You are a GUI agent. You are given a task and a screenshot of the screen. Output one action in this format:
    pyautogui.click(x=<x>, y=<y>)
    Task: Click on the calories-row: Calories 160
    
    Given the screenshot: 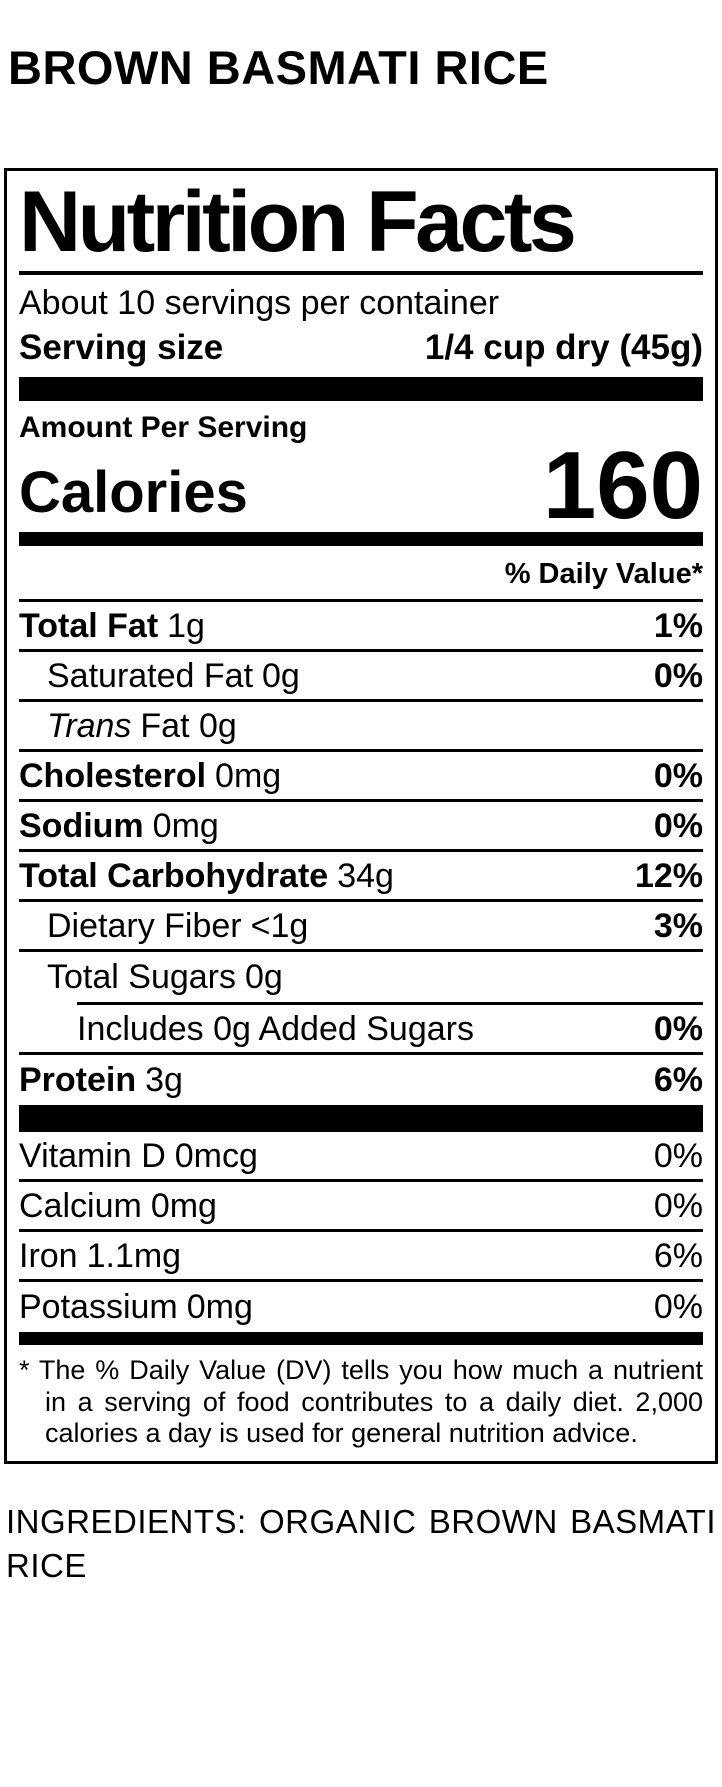 What is the action you would take?
    pyautogui.click(x=361, y=485)
    